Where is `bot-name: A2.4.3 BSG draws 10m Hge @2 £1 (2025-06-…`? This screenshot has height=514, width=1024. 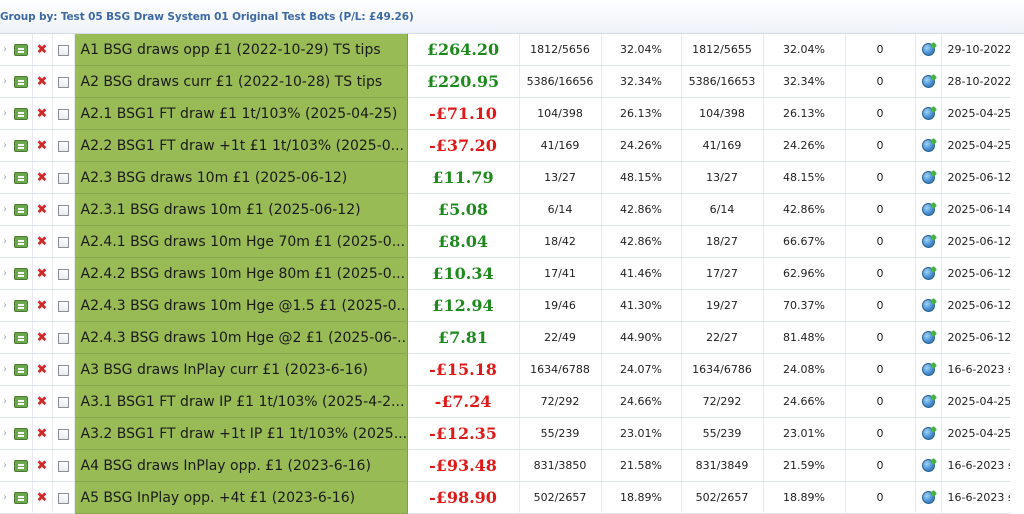
bot-name: A2.4.3 BSG draws 10m Hge @2 £1 (2025-06-… is located at coordinates (241, 337).